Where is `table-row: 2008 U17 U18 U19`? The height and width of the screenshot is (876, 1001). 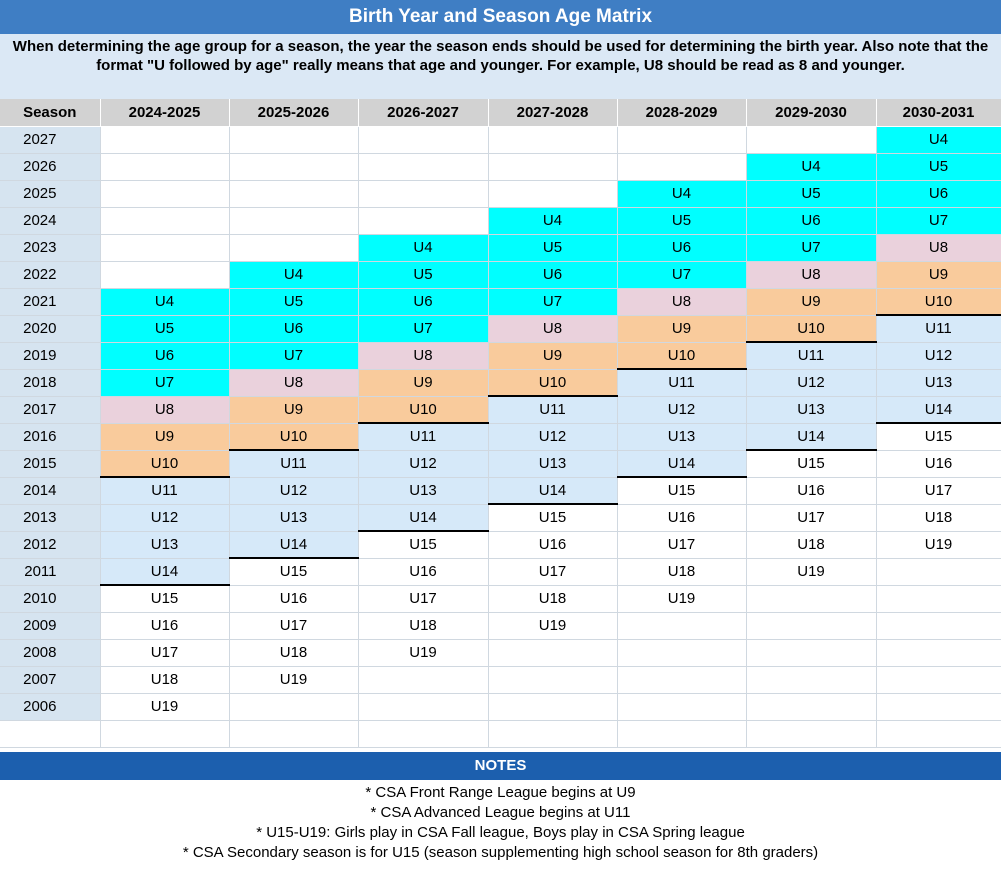 table-row: 2008 U17 U18 U19 is located at coordinates (500, 653).